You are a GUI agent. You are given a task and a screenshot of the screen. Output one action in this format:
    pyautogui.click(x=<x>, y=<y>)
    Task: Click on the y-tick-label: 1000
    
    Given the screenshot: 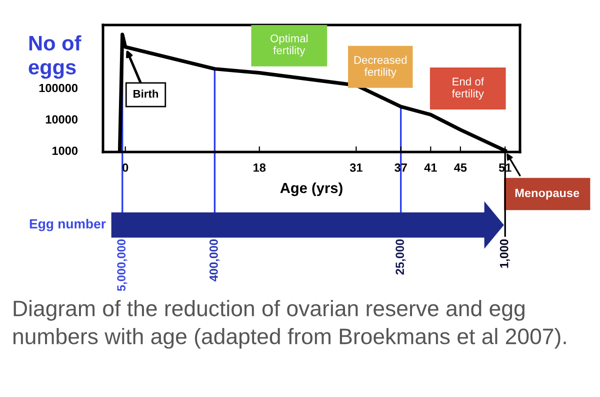 What is the action you would take?
    pyautogui.click(x=65, y=150)
    